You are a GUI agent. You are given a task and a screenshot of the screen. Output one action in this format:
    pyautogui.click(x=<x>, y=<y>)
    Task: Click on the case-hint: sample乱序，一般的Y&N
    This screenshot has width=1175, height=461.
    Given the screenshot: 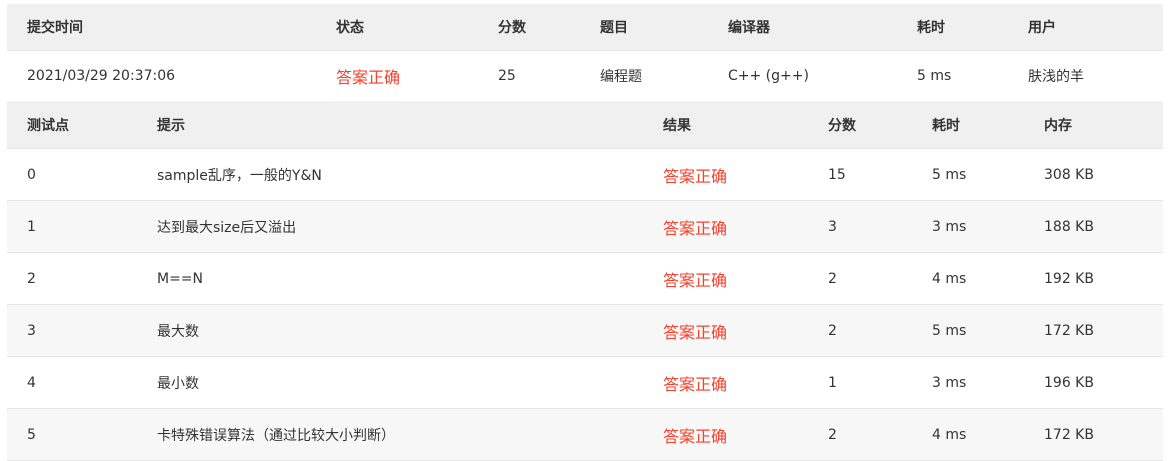 What is the action you would take?
    pyautogui.click(x=239, y=175)
    